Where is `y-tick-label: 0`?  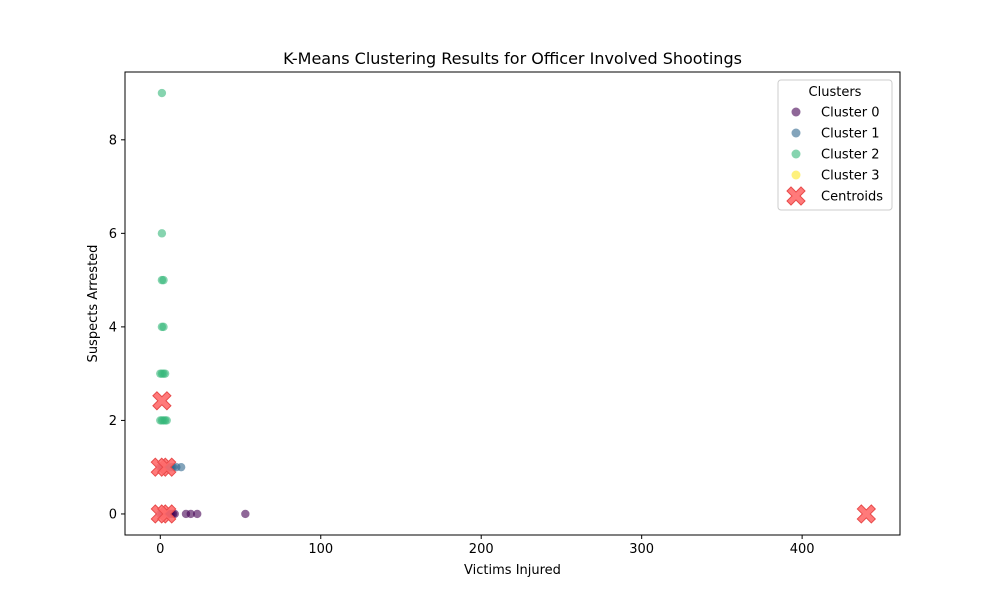
y-tick-label: 0 is located at coordinates (113, 514).